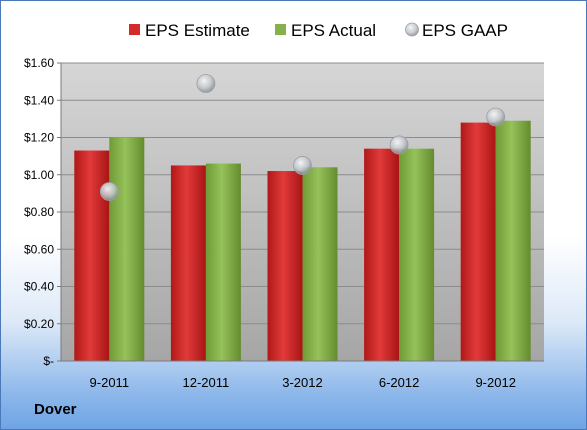 This screenshot has height=430, width=587. I want to click on legend-estimate-swatch, so click(134, 29).